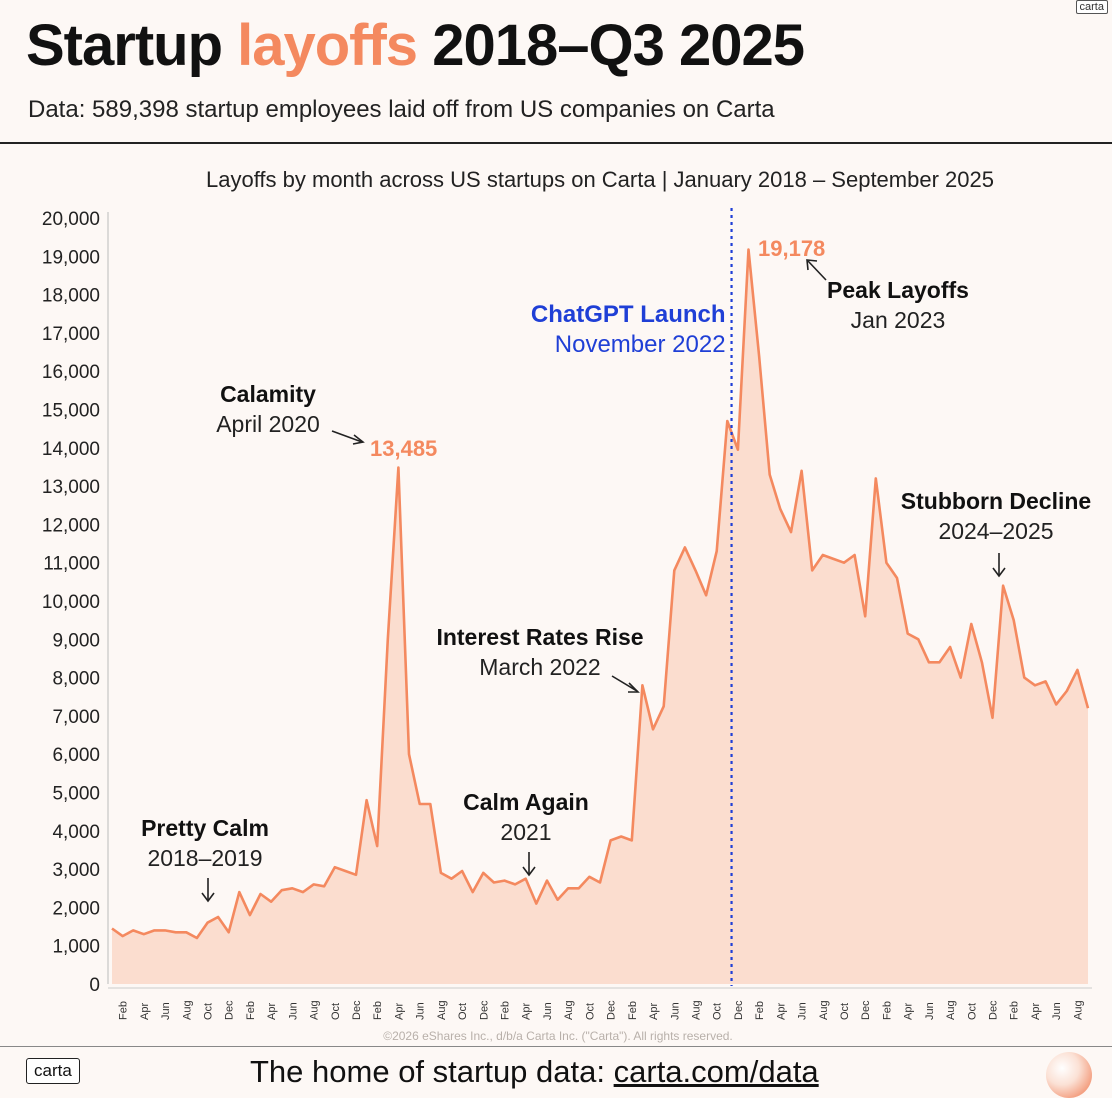 This screenshot has height=1098, width=1112. Describe the element at coordinates (268, 424) in the screenshot. I see `annotation-calamity-sub: April 2020` at that location.